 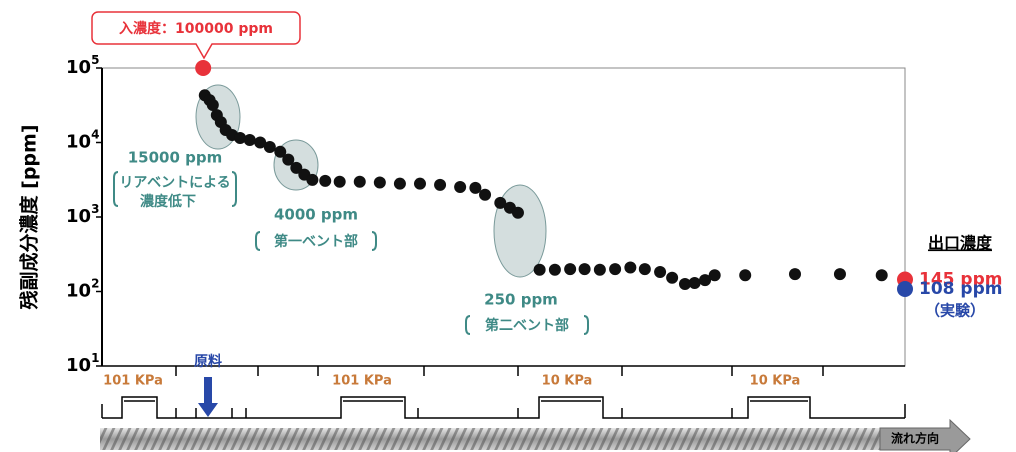 I want to click on vent-highlight, so click(x=371, y=181).